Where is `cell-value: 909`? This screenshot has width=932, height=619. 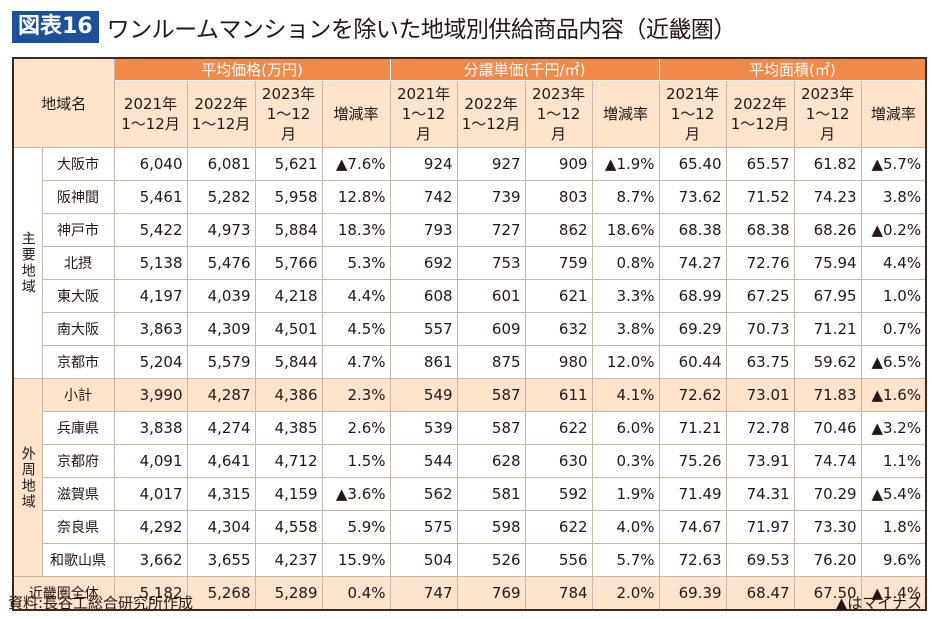 cell-value: 909 is located at coordinates (558, 164).